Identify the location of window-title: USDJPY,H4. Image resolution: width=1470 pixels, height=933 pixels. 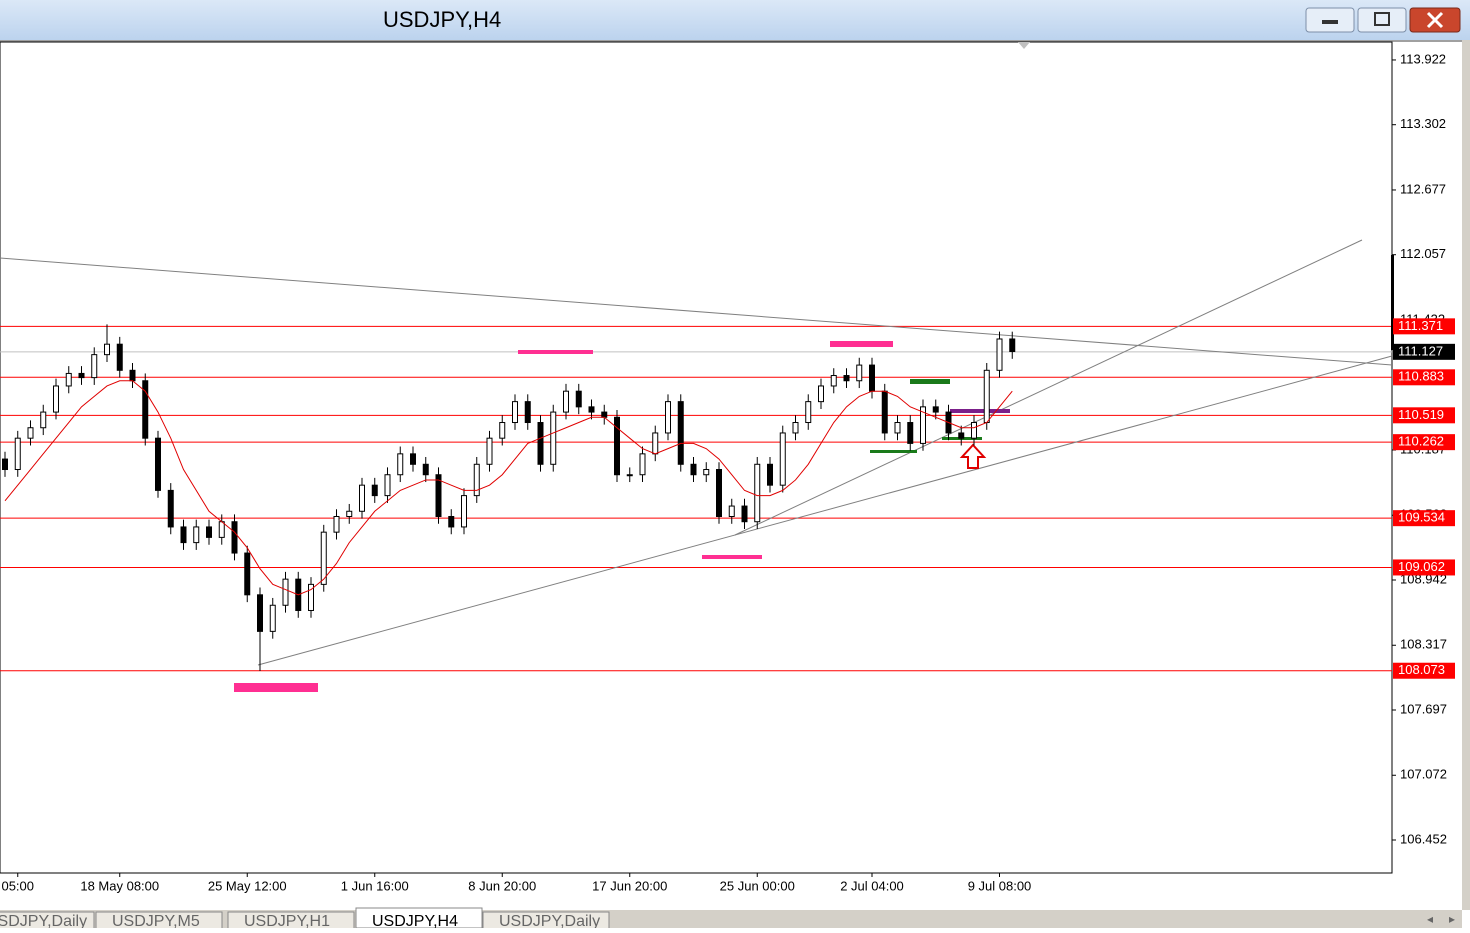
(442, 19).